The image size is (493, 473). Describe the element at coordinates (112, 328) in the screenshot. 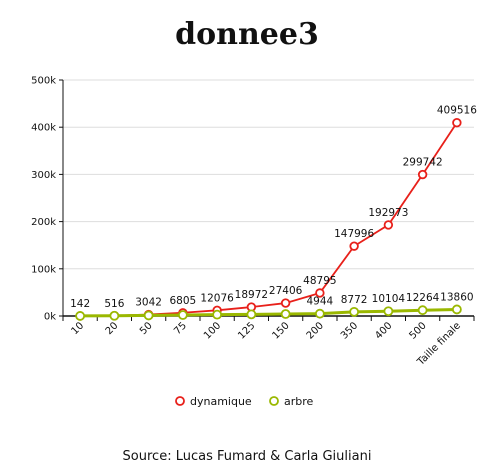

I see `x-tick-label: 20` at that location.